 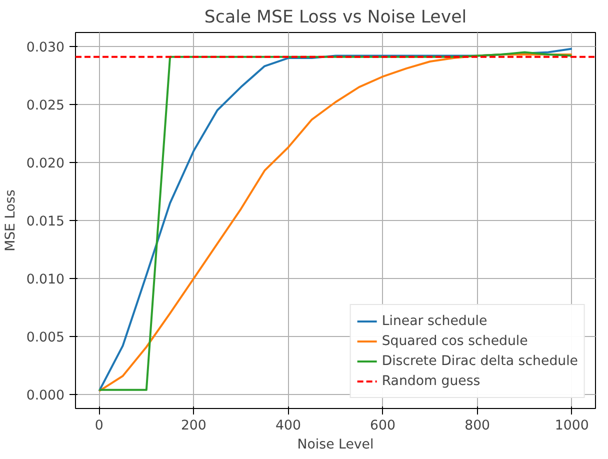 What do you see at coordinates (480, 361) in the screenshot?
I see `legend-label: Discrete Dirac delta schedule` at bounding box center [480, 361].